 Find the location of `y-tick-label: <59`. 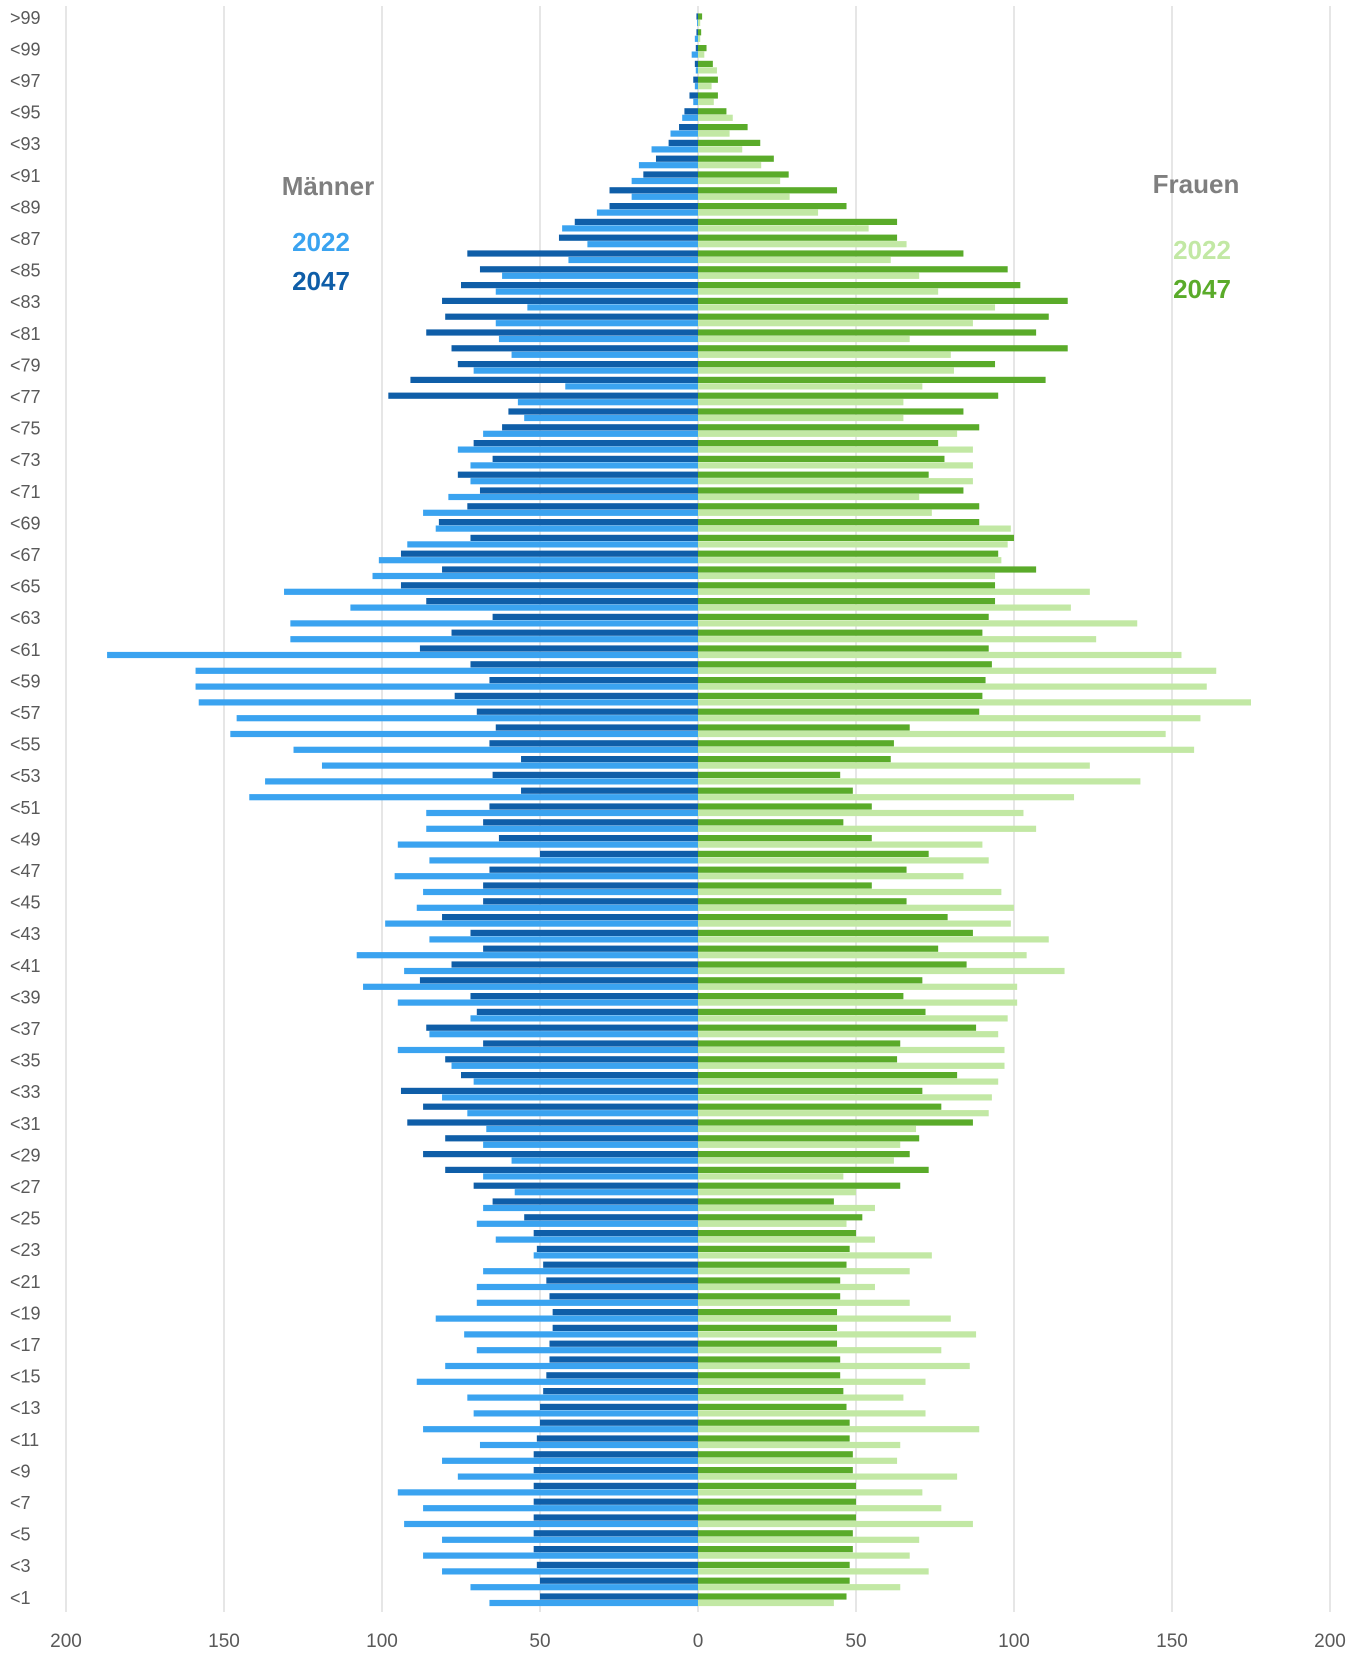

y-tick-label: <59 is located at coordinates (25, 681).